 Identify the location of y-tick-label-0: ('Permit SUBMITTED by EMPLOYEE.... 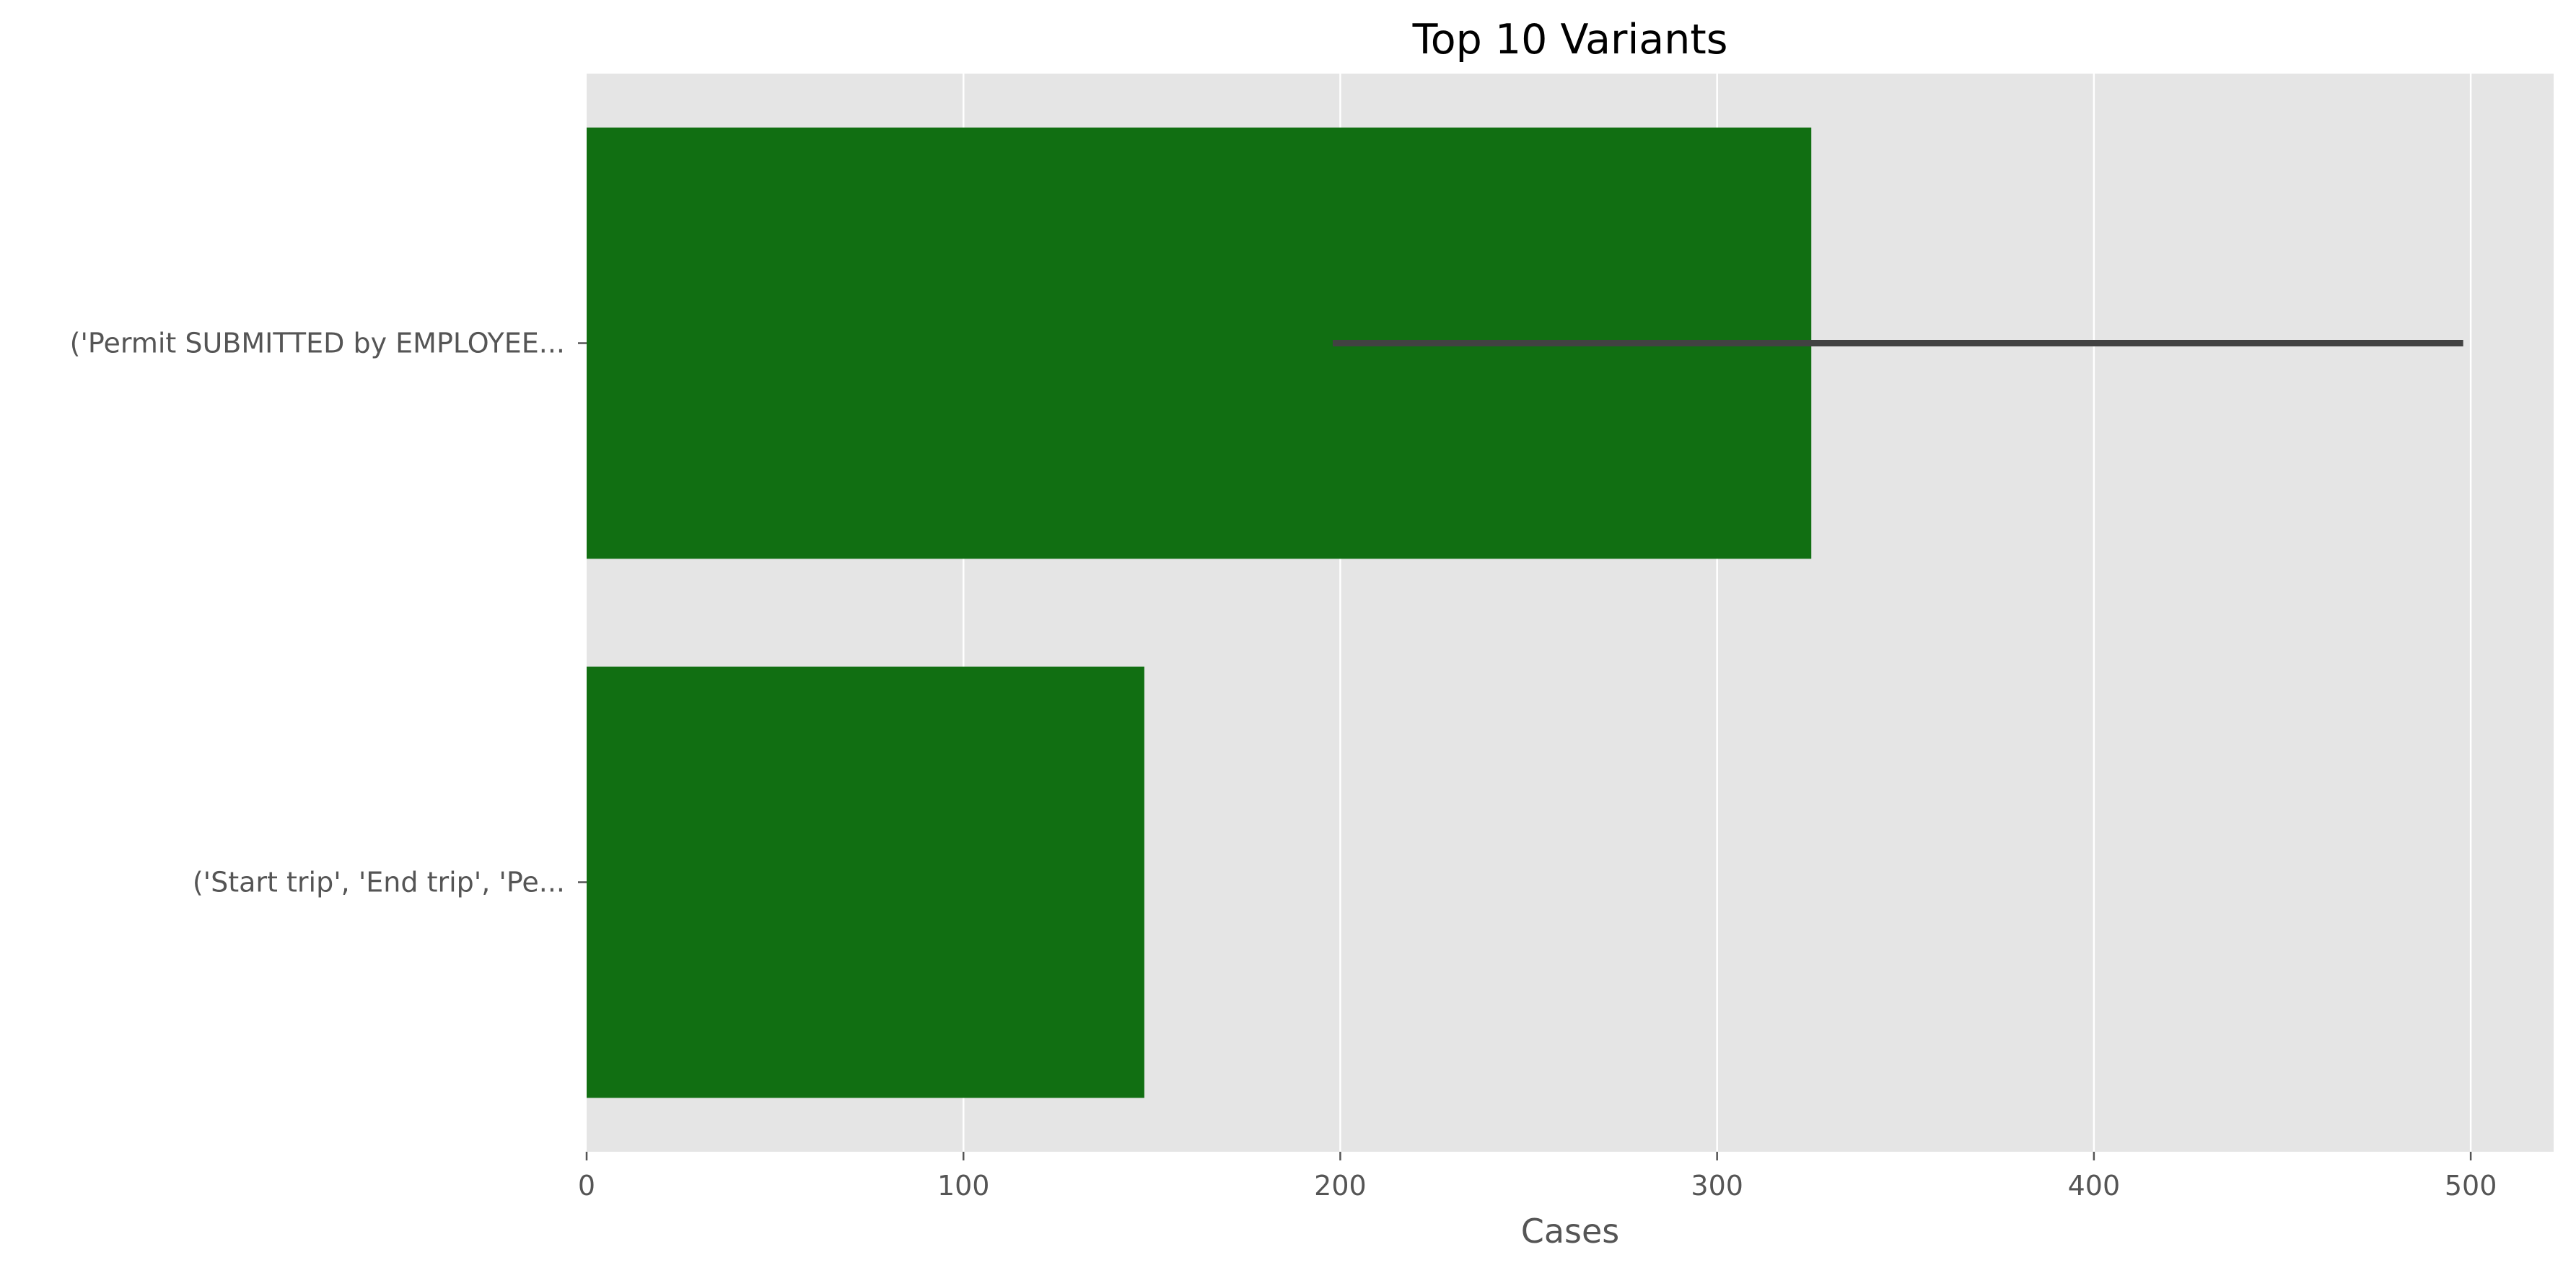
(317, 343).